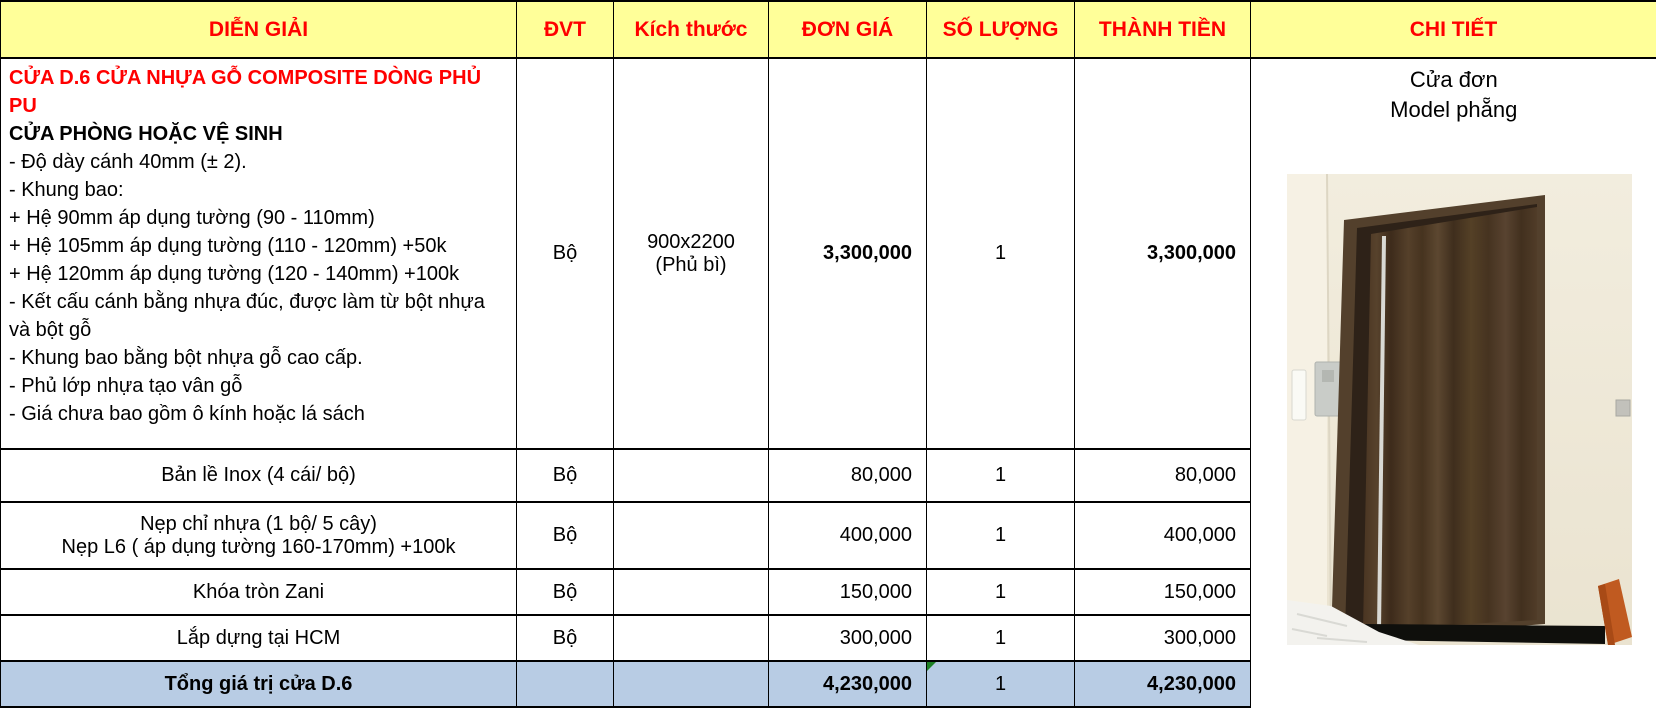 The width and height of the screenshot is (1656, 711). I want to click on main-item-qty-cell: 1, so click(1000, 253).